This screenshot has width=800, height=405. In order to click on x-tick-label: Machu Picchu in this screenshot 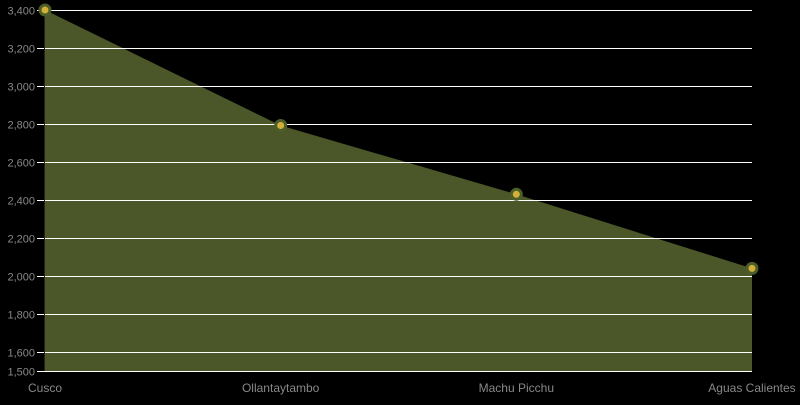, I will do `click(516, 388)`.